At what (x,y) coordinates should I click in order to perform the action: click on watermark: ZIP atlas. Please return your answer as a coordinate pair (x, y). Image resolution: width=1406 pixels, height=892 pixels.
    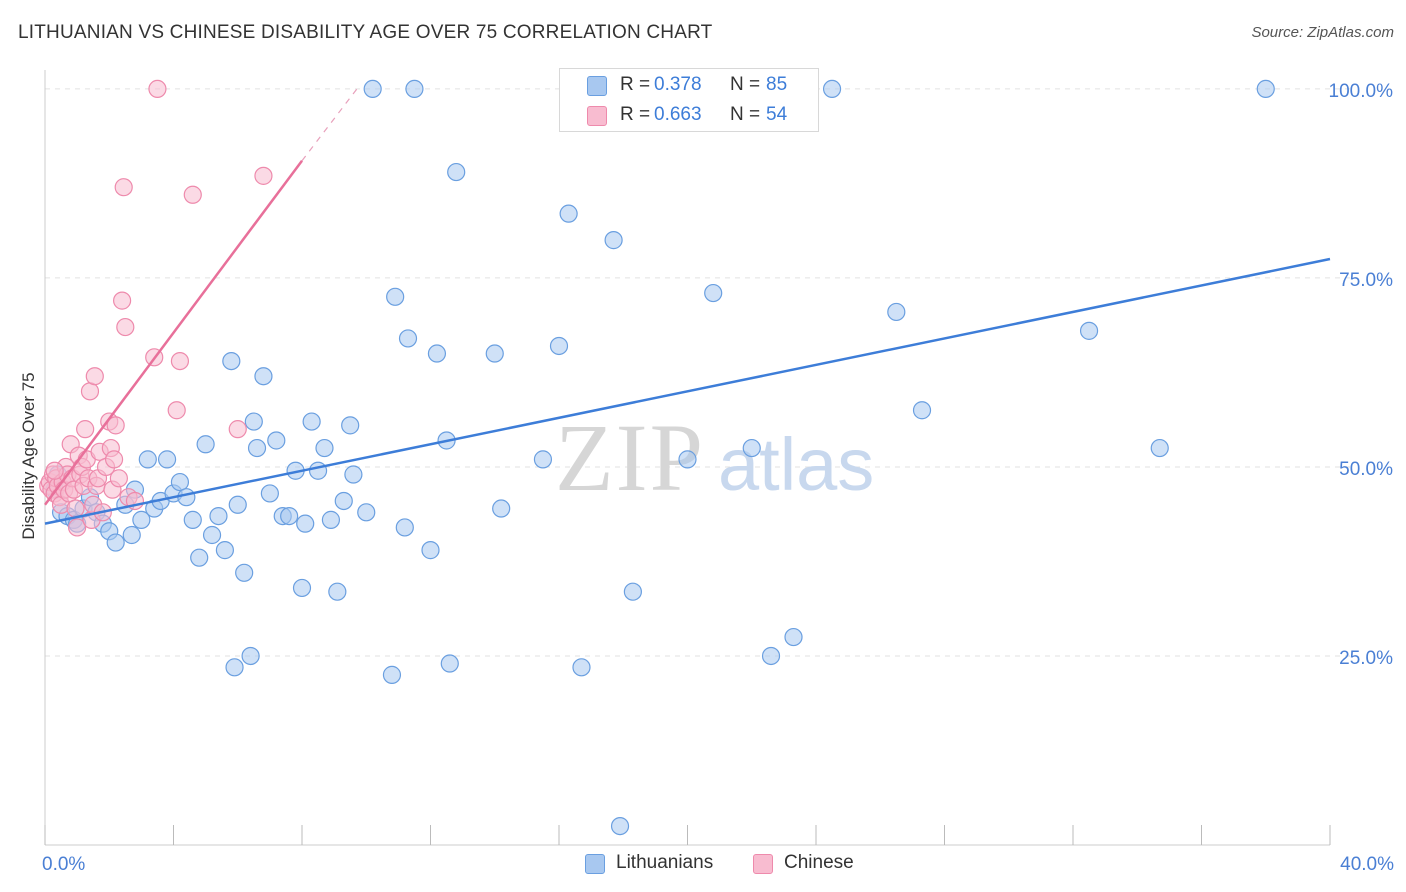
    Looking at the image, I should click on (714, 457).